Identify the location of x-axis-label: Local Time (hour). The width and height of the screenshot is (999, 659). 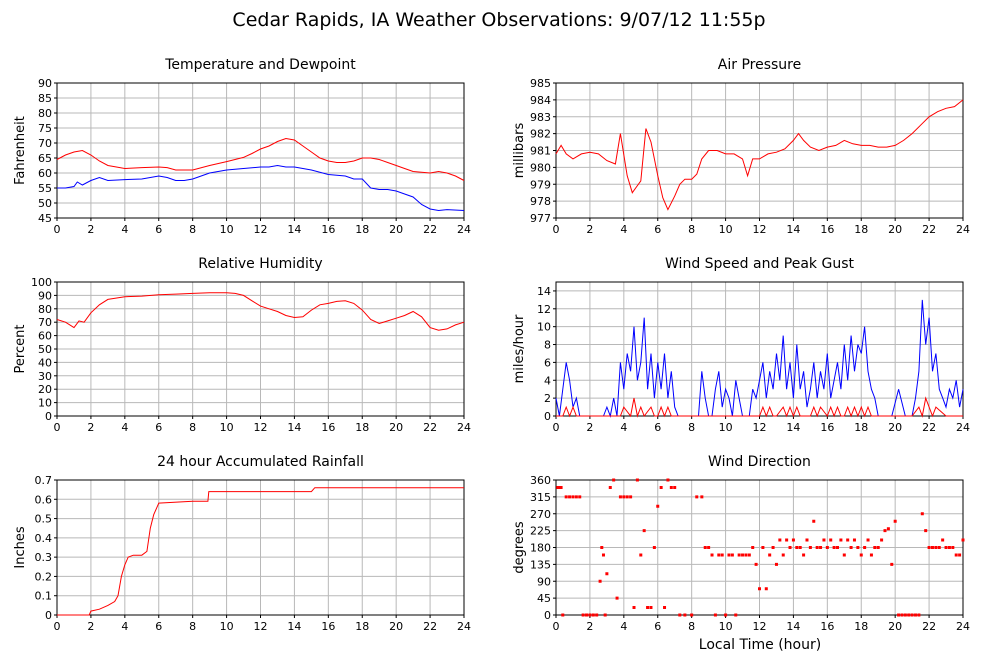
(760, 645).